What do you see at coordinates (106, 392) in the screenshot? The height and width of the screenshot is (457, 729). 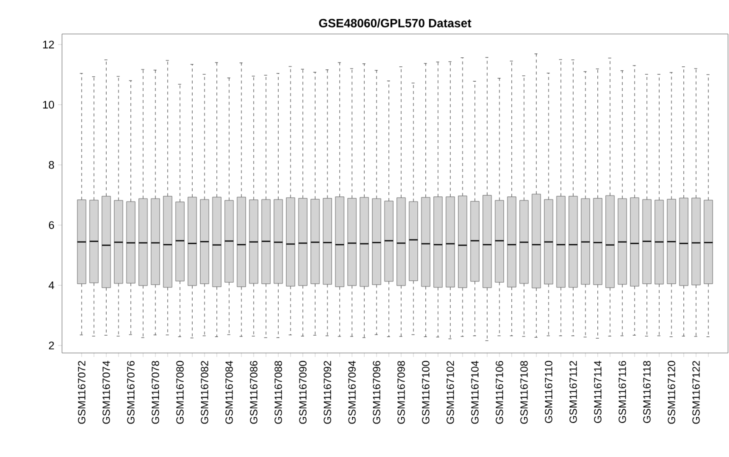 I see `x-tick-label: GSM1167074` at bounding box center [106, 392].